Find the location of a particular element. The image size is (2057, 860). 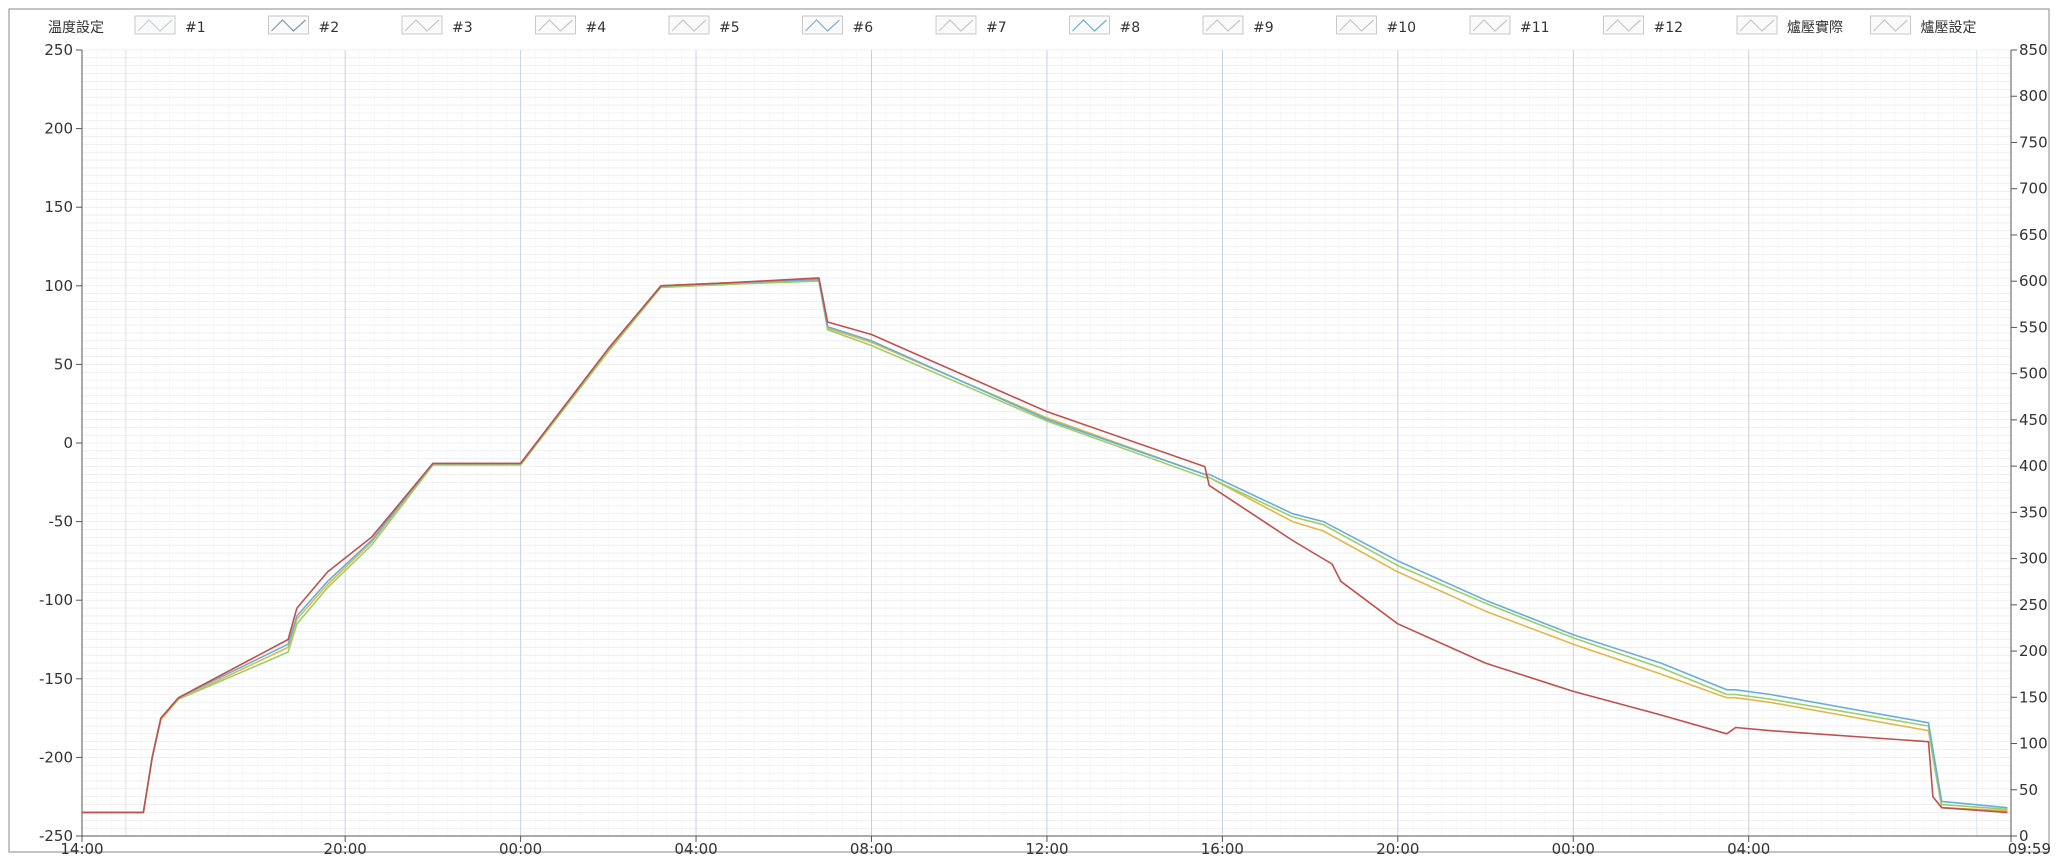

legend: 温度設定 #1 #2 #3 #4 #5 #6 #7 #8 #9 #10 #11 #12 爐壓實際 爐壓設定 is located at coordinates (1012, 25).